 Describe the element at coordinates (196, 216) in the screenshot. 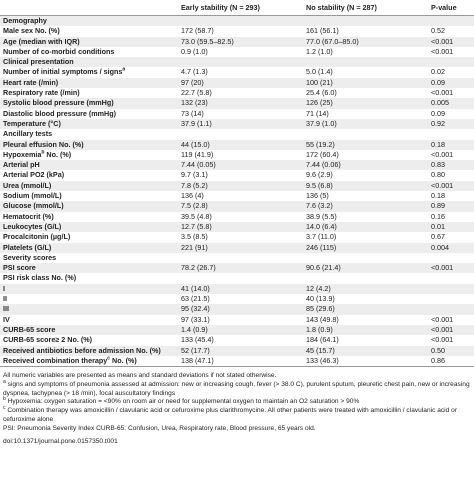

I see `value-cell: 39.5 (4.8)` at that location.